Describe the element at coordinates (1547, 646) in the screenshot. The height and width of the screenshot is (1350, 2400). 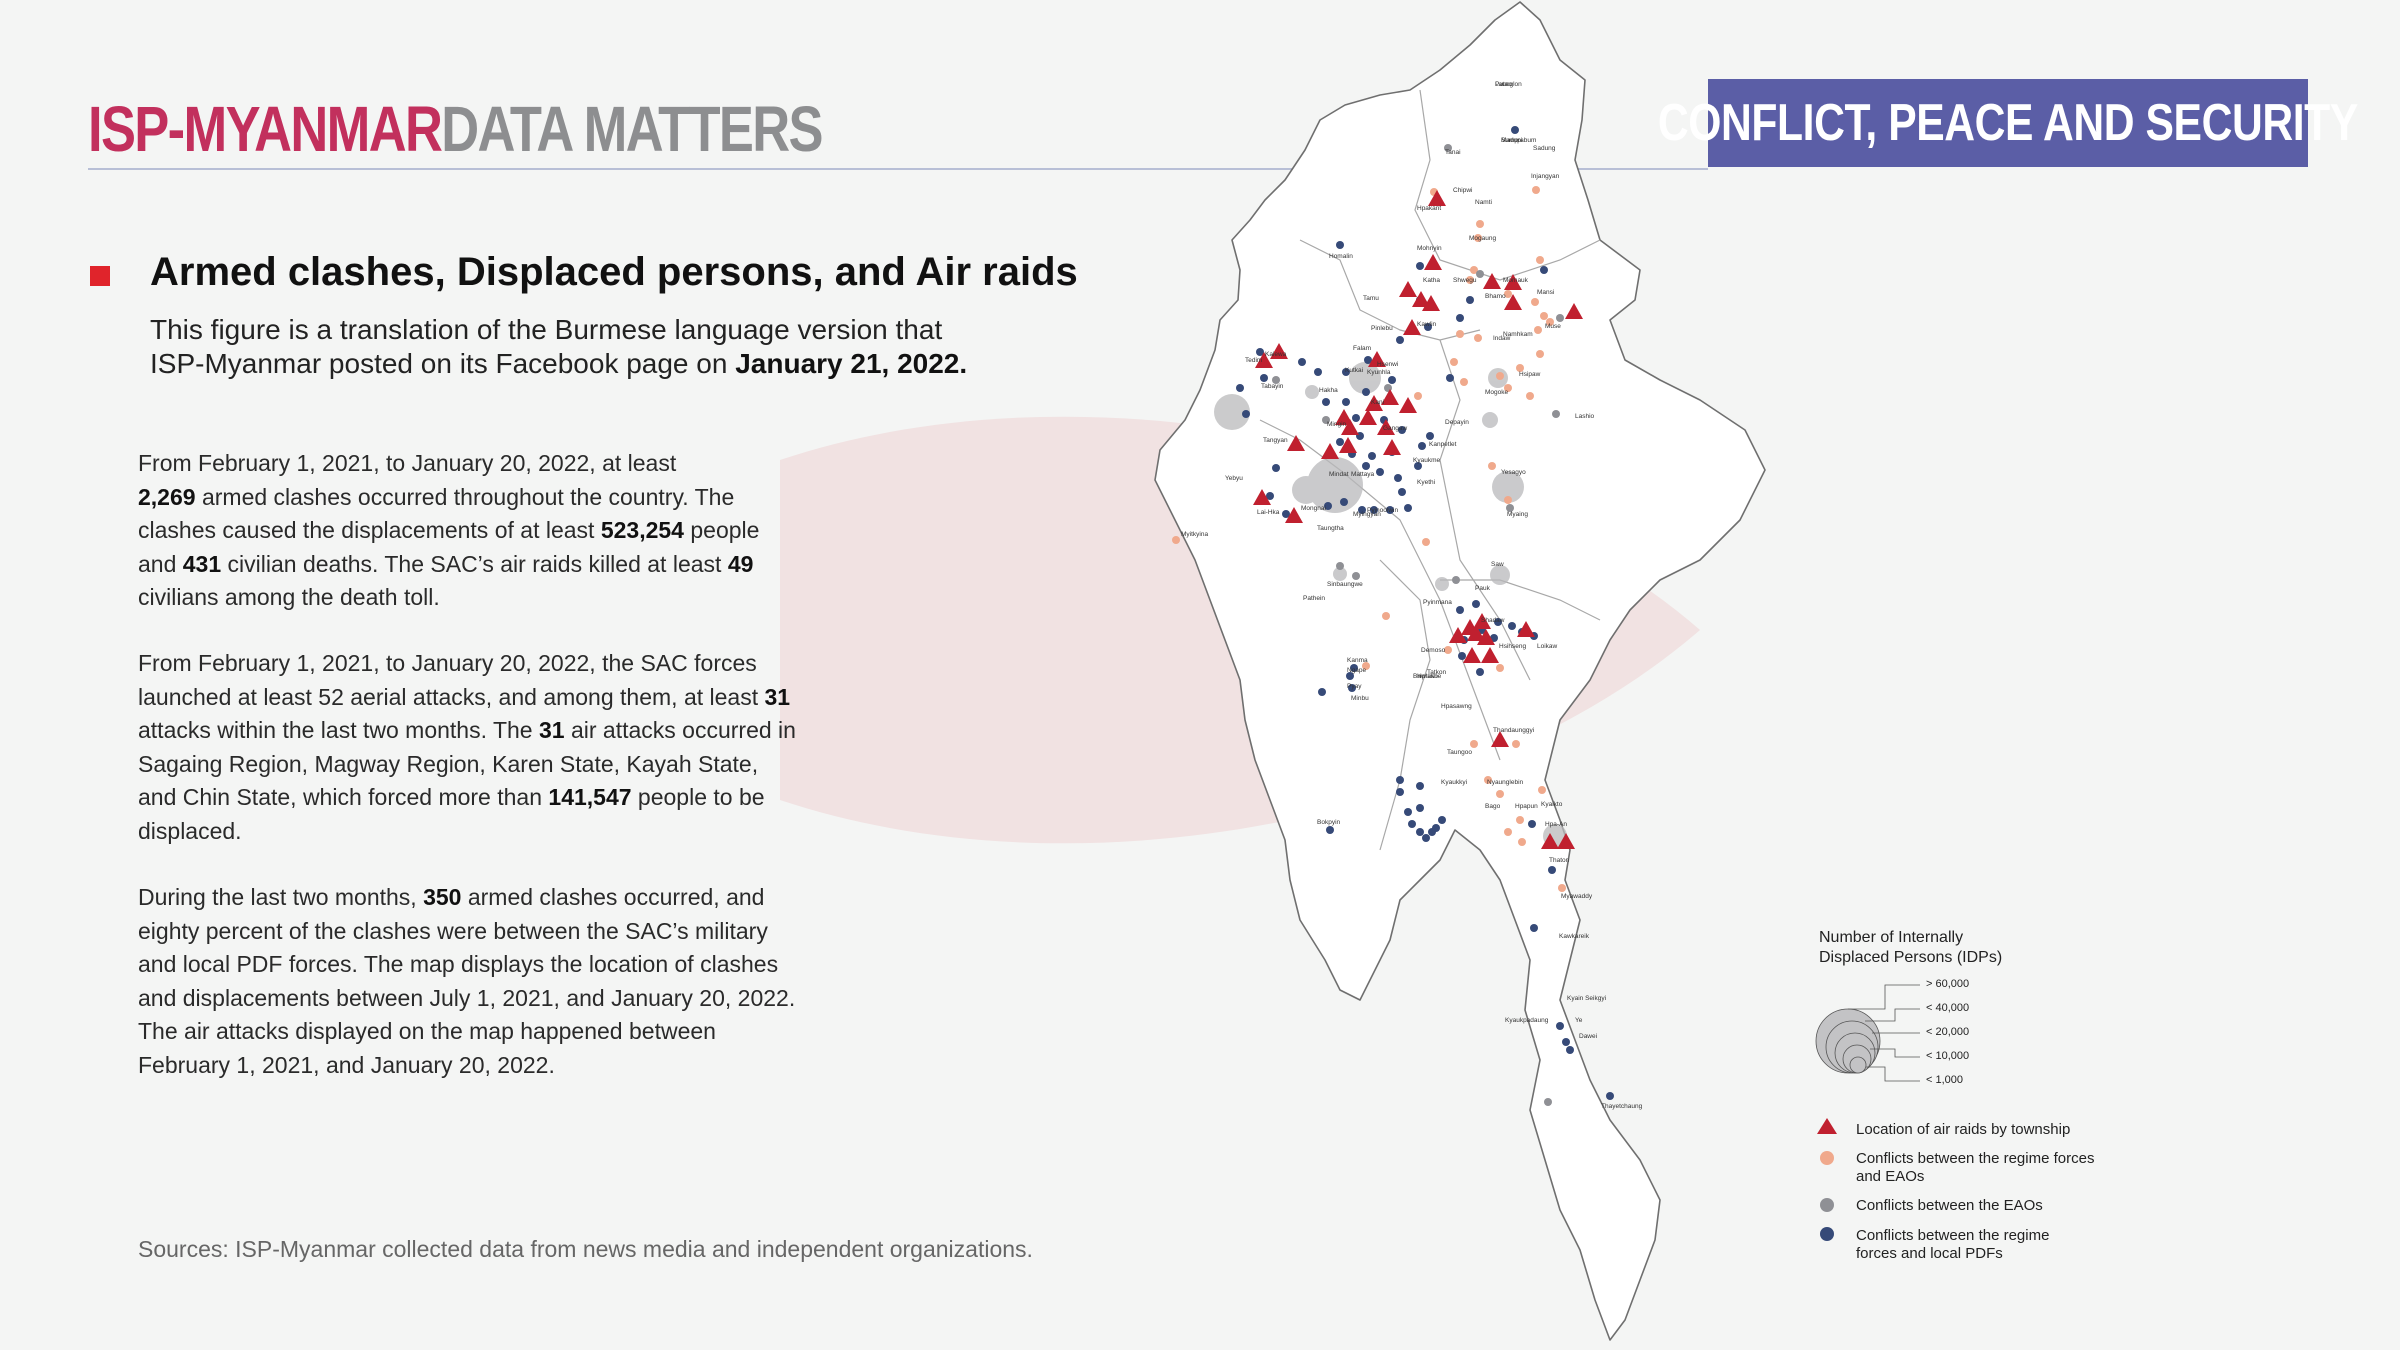
I see `map-label-51: Loikaw` at that location.